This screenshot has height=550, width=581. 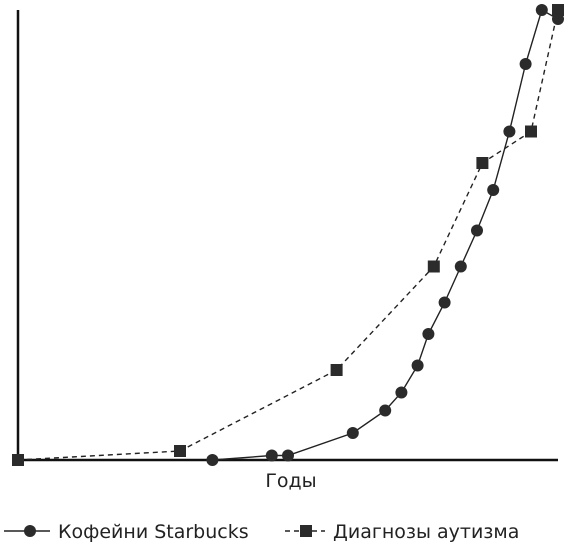 I want to click on legend-label-autism: Диагнозы аутизма, so click(x=426, y=532).